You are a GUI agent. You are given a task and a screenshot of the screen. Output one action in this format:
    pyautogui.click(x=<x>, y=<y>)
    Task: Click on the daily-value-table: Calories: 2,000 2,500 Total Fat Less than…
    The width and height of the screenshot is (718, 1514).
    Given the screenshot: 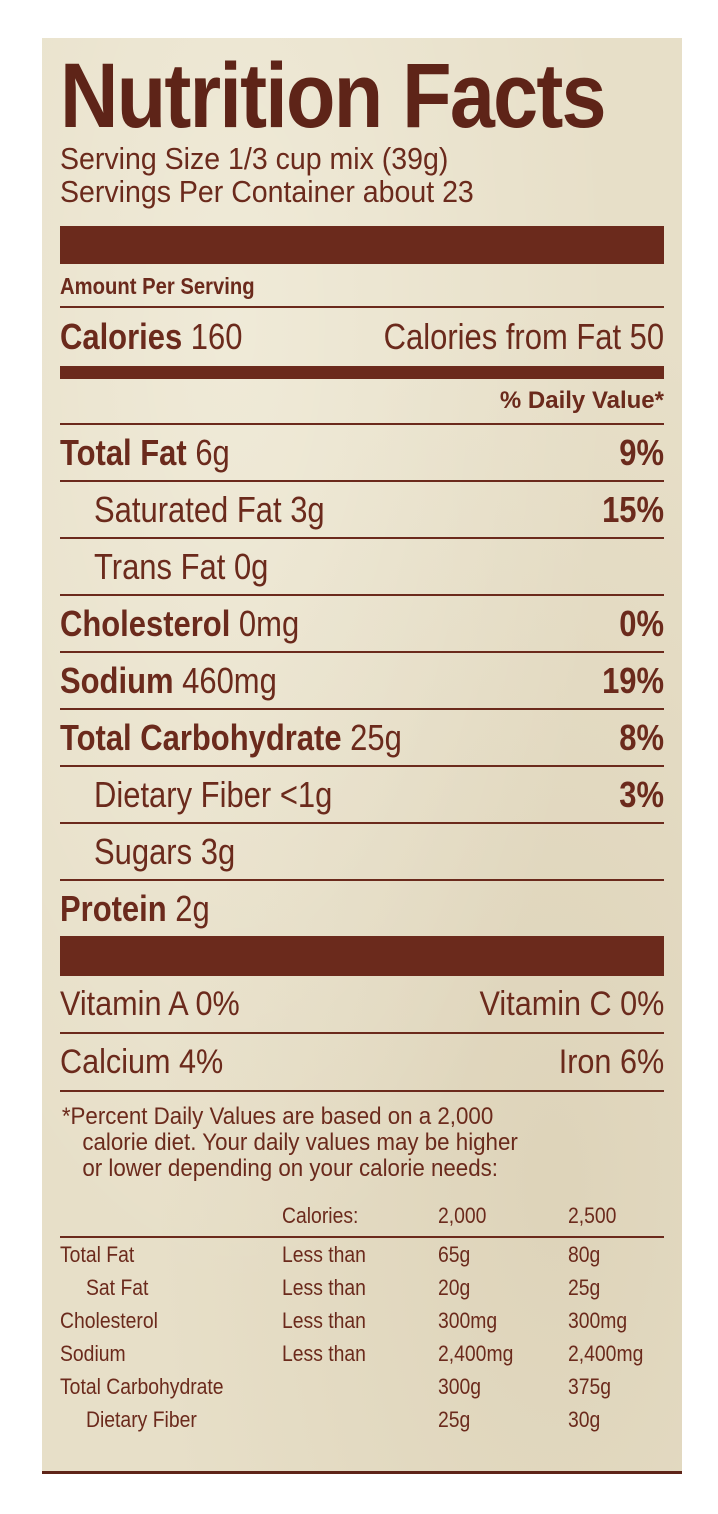 What is the action you would take?
    pyautogui.click(x=362, y=1316)
    